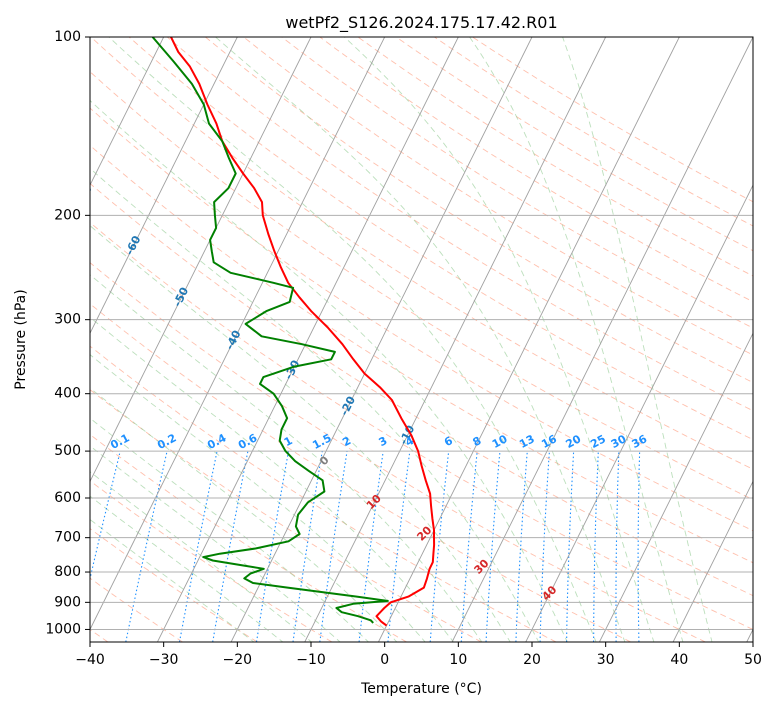  What do you see at coordinates (532, 660) in the screenshot?
I see `x-tick-label: 20` at bounding box center [532, 660].